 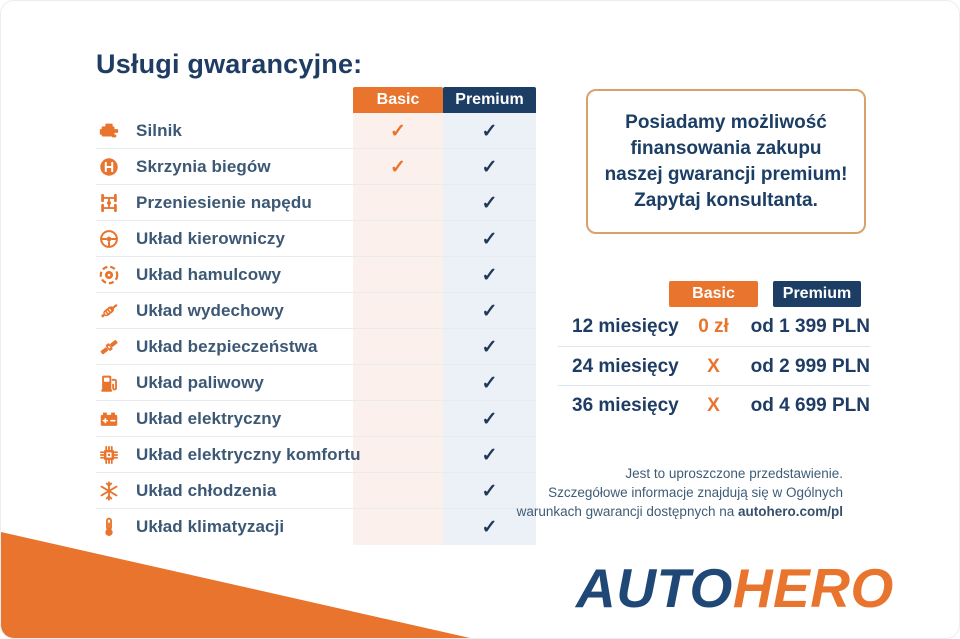 I want to click on gearbox-icon, so click(x=109, y=167).